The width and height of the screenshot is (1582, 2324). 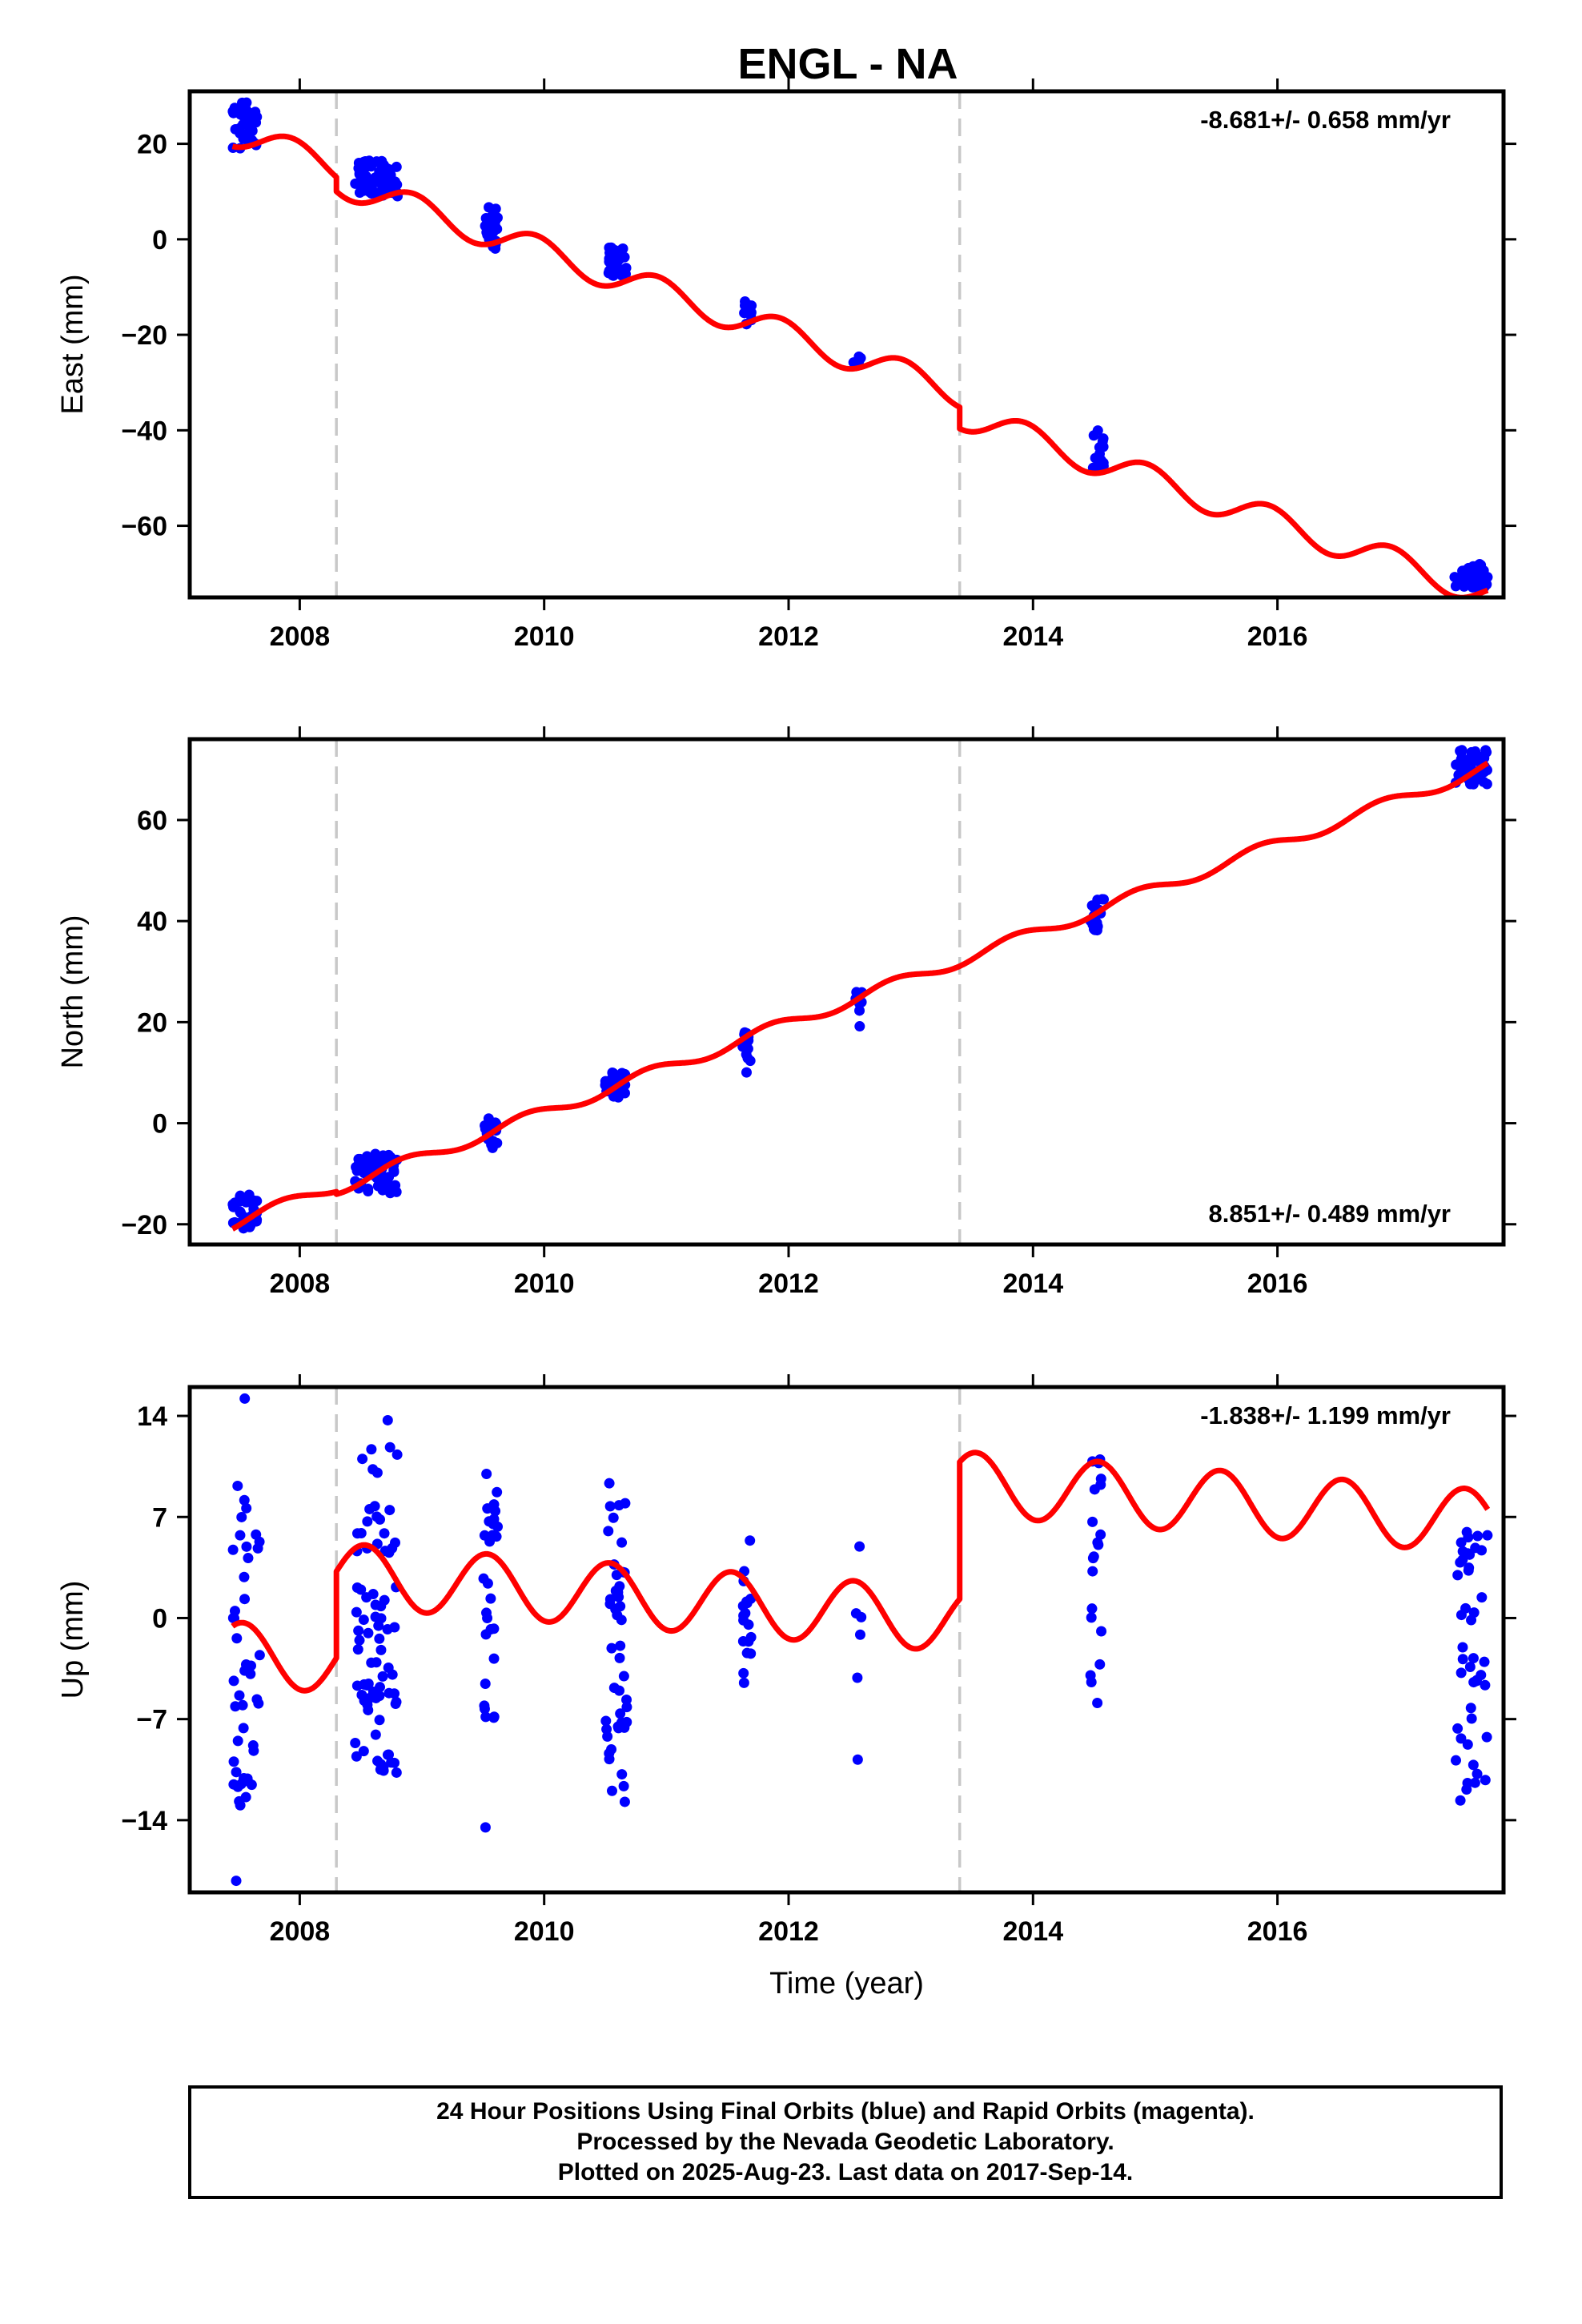 What do you see at coordinates (789, 1931) in the screenshot?
I see `up-xtick-label: 2012` at bounding box center [789, 1931].